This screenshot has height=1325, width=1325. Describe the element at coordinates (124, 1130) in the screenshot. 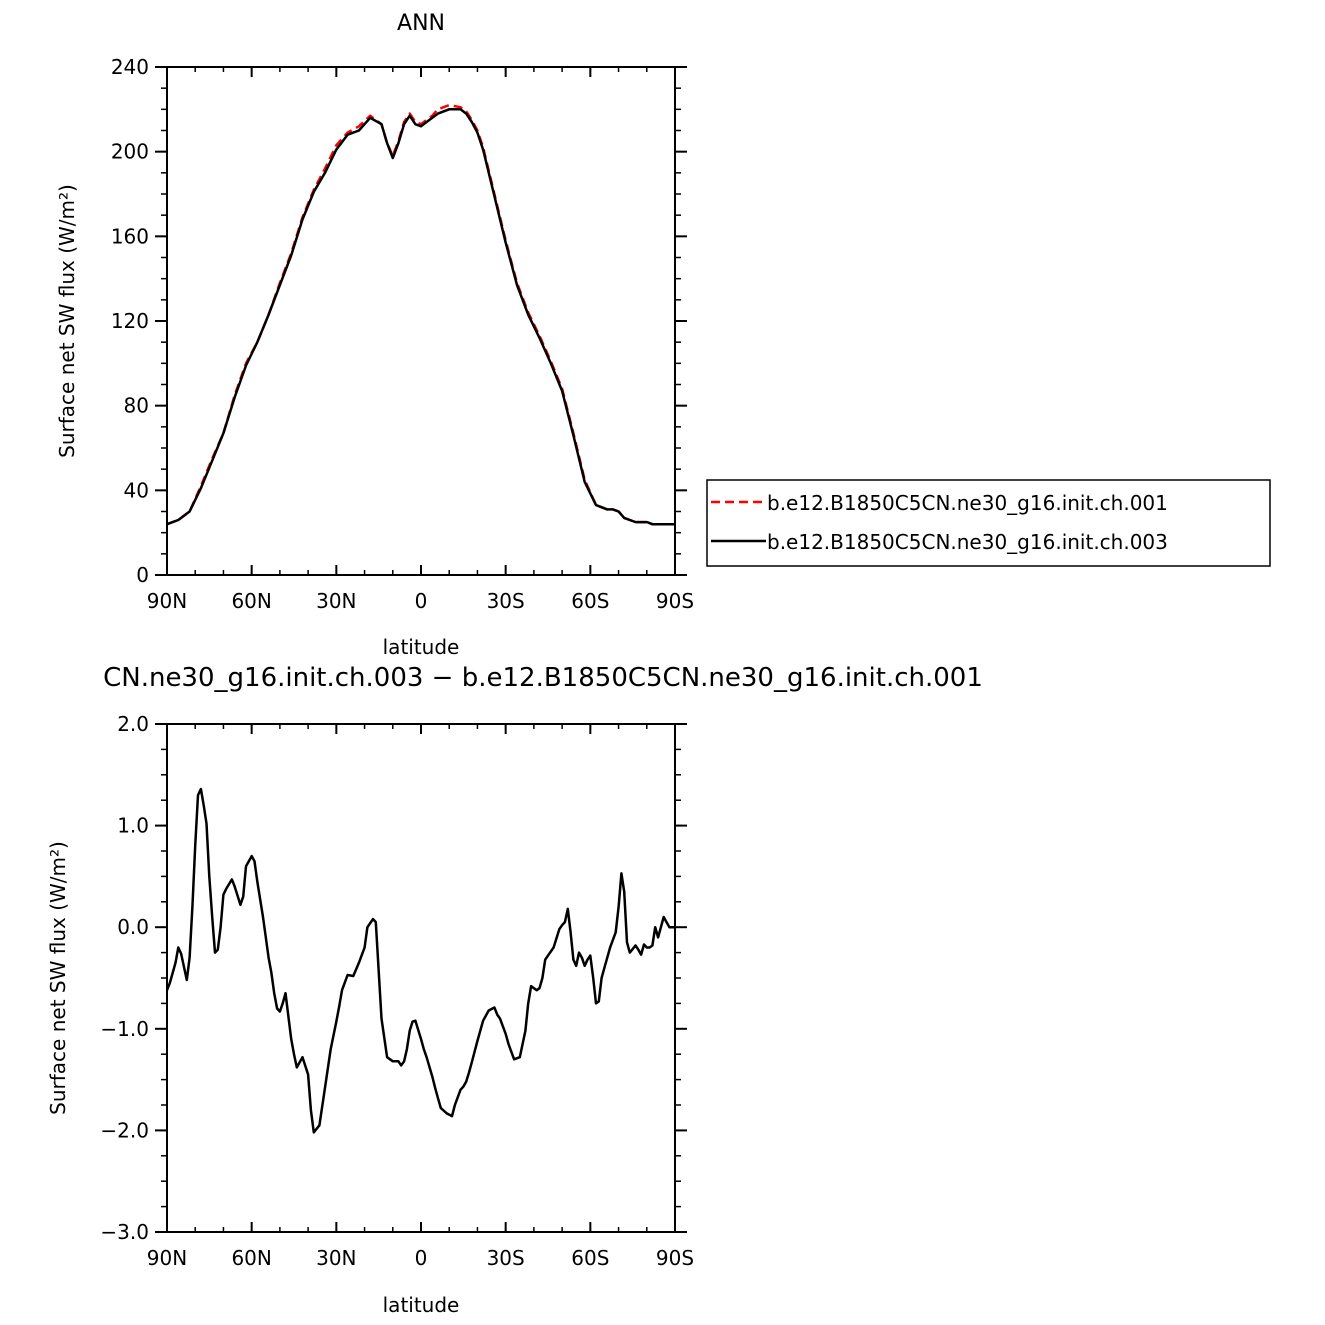

I see `bottom-ytick-label: −2.0` at that location.